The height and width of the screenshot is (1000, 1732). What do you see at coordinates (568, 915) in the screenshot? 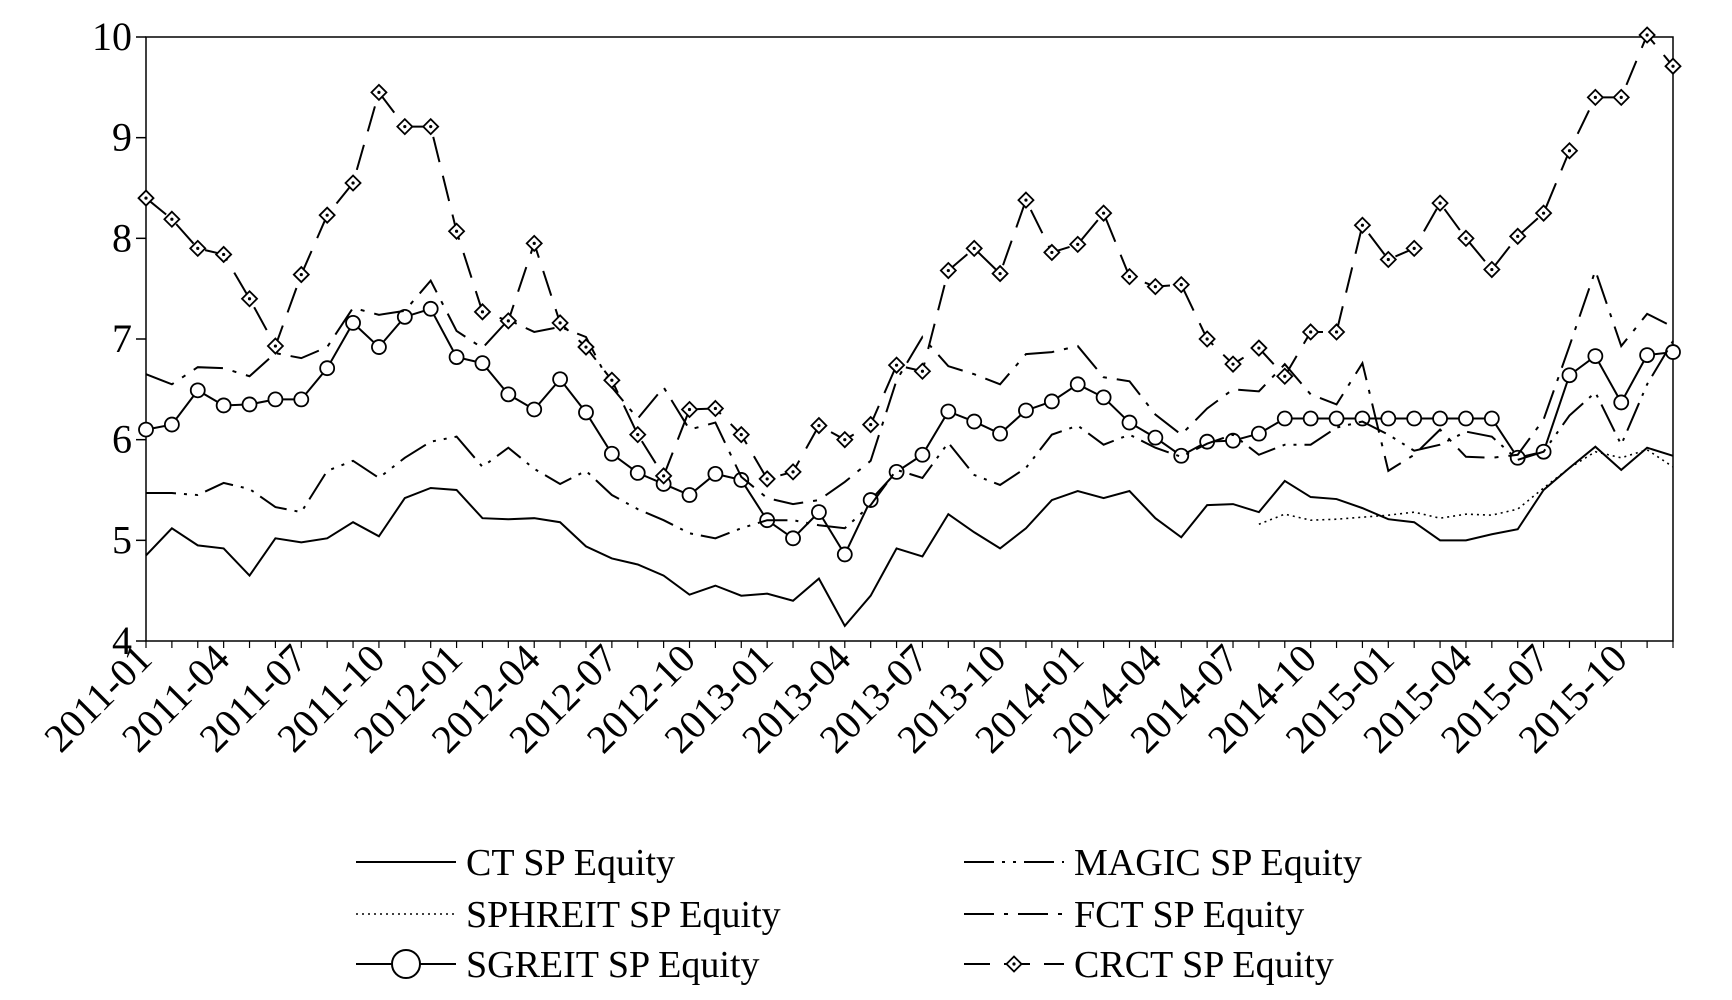
I see `legend-item: SPHREIT SP Equity` at bounding box center [568, 915].